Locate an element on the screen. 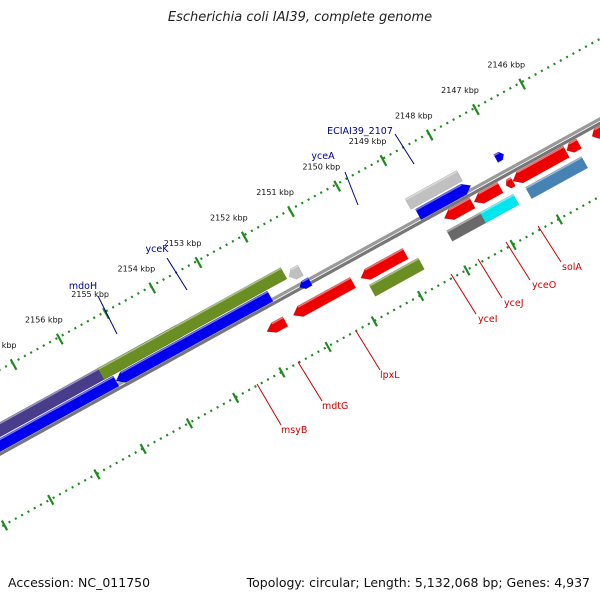 The height and width of the screenshot is (600, 600). tick-label: 2148 kbp is located at coordinates (414, 116).